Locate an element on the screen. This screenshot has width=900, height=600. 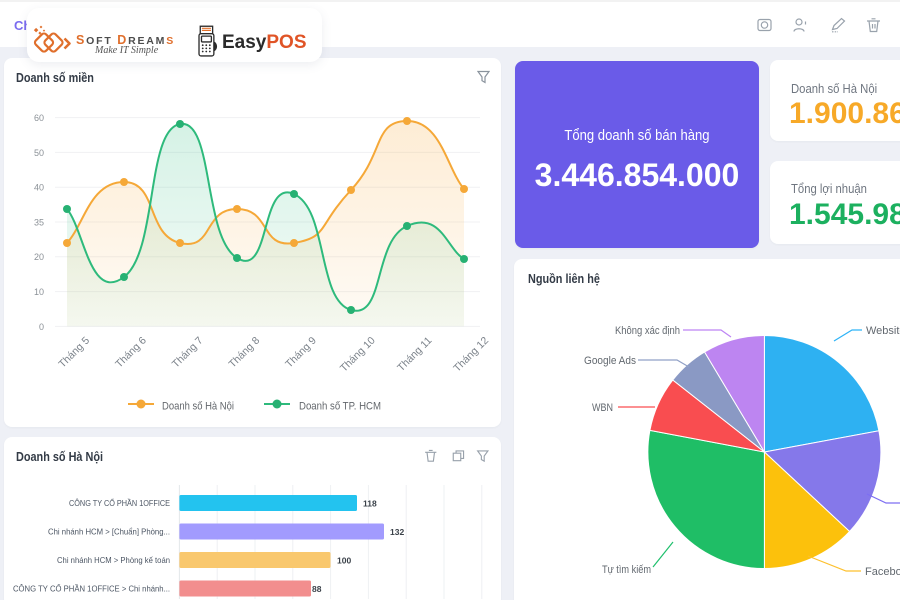
svg-text: Google Ads is located at coordinates (610, 361).